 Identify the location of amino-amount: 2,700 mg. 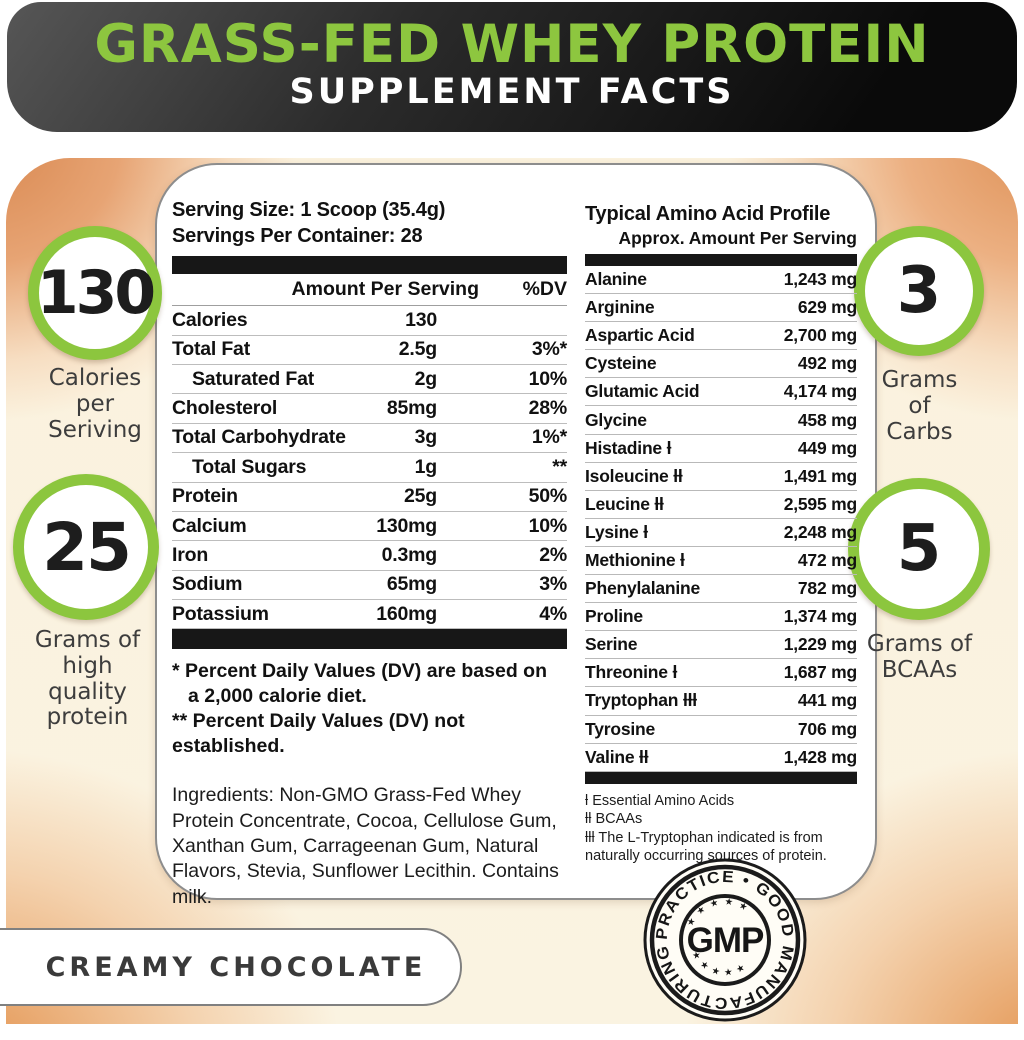
(820, 335).